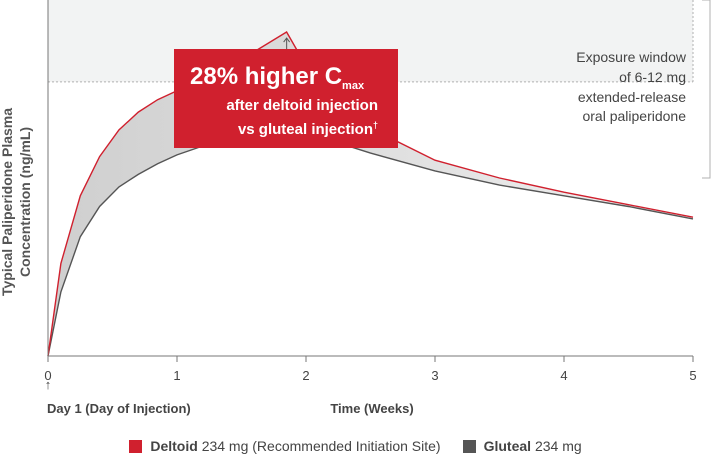 Image resolution: width=711 pixels, height=458 pixels. Describe the element at coordinates (371, 408) in the screenshot. I see `x-axis-title: Time (Weeks)` at that location.